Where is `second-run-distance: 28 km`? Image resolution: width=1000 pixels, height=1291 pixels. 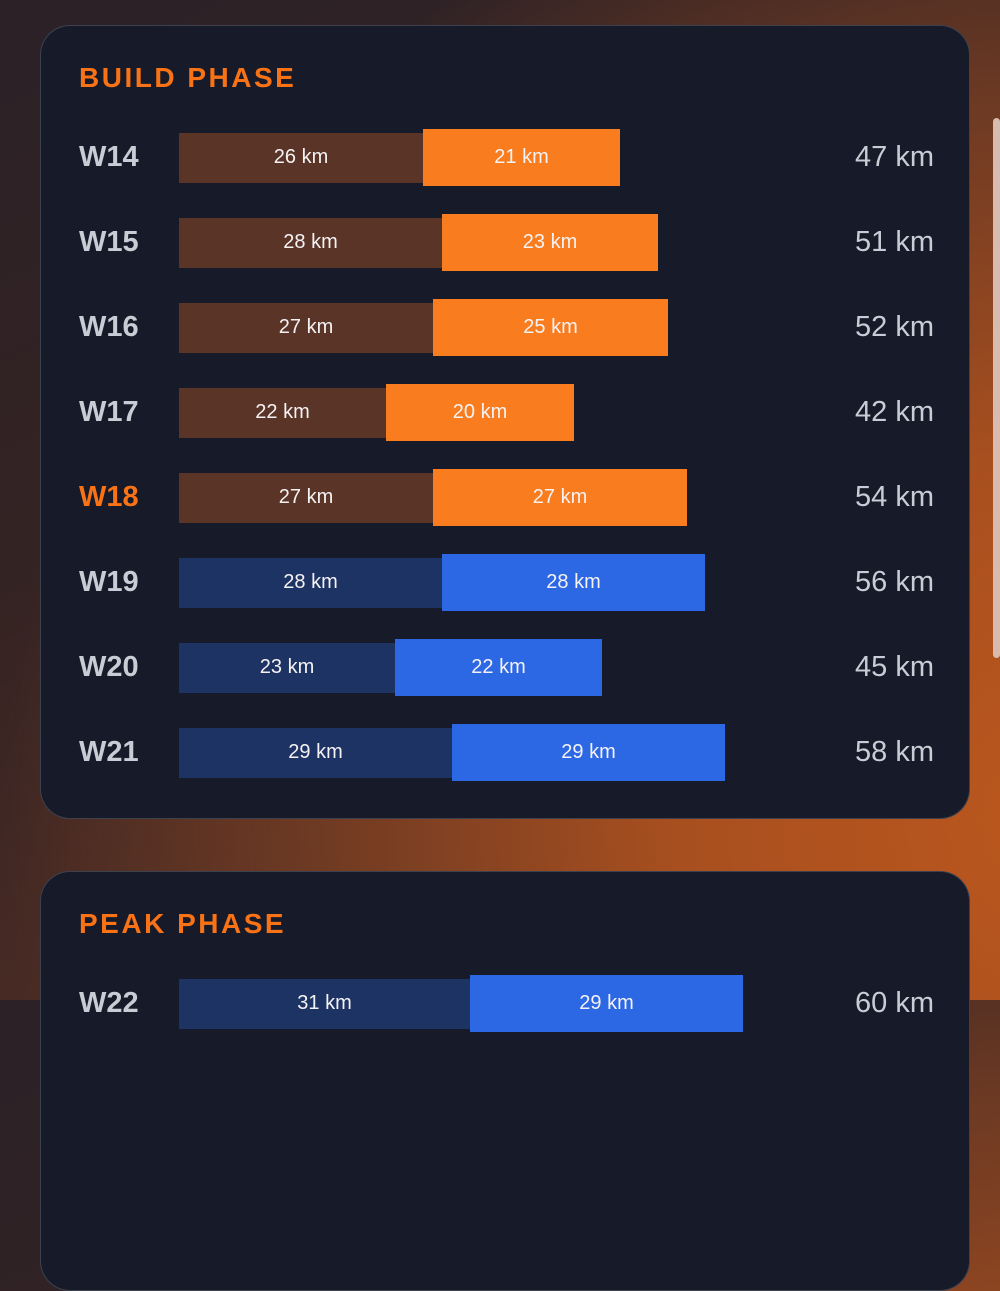 second-run-distance: 28 km is located at coordinates (573, 582).